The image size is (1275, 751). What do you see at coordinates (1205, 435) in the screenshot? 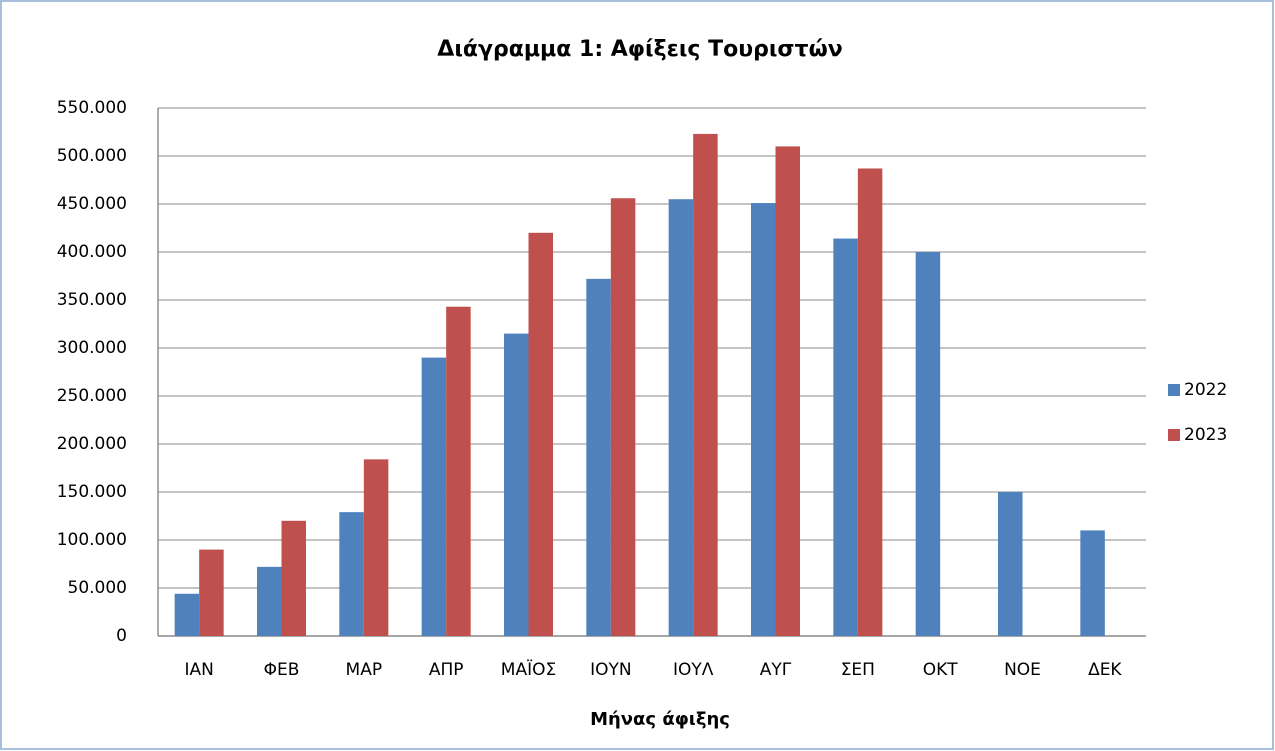
I see `legend-label: 2023` at bounding box center [1205, 435].